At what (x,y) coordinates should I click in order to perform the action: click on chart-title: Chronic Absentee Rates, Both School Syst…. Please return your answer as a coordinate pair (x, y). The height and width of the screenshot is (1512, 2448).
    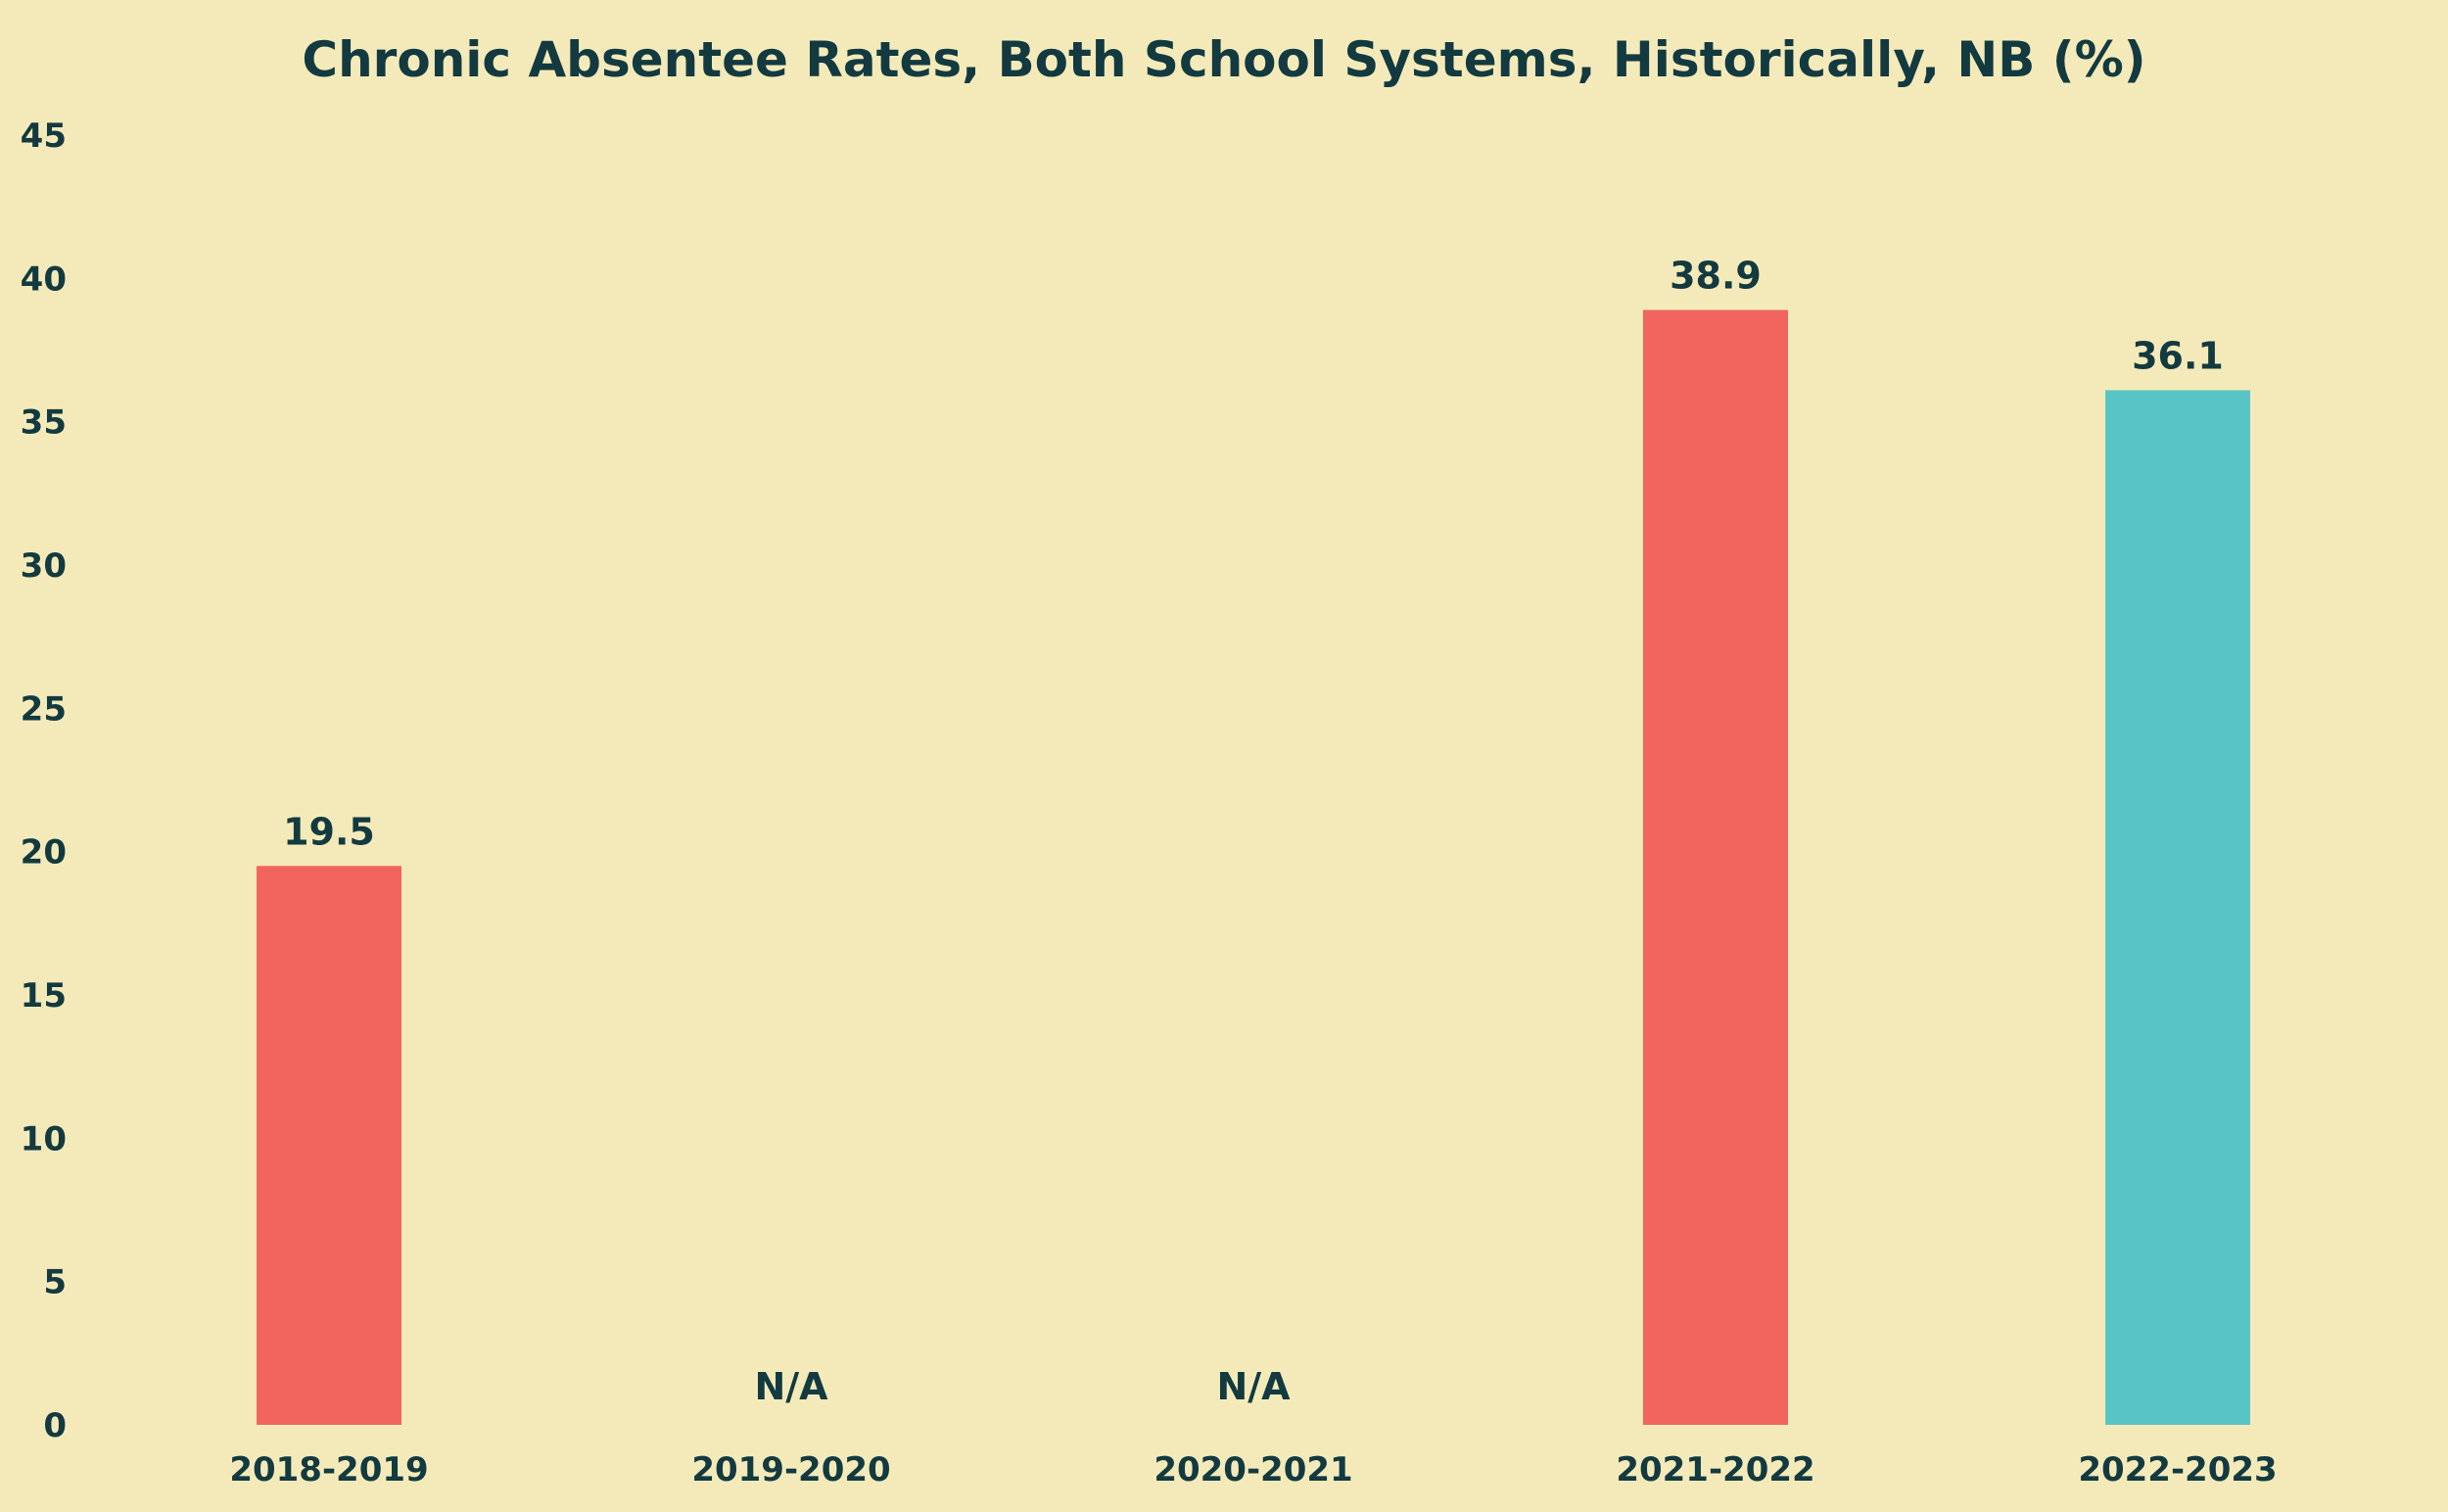
    Looking at the image, I should click on (1223, 59).